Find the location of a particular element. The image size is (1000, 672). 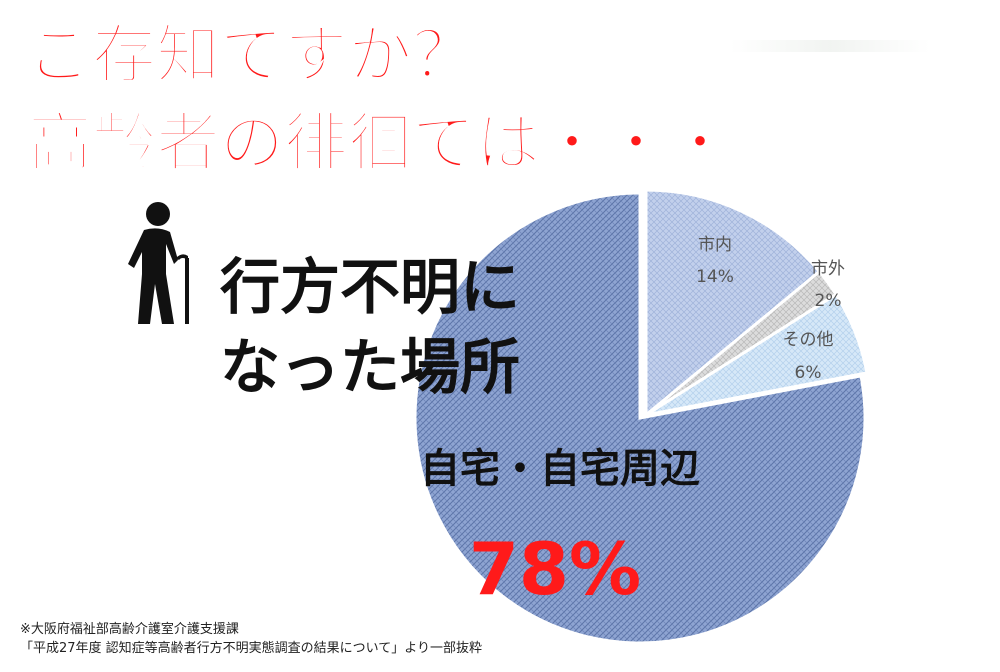

subject-line-1: 行方不明に is located at coordinates (370, 288).